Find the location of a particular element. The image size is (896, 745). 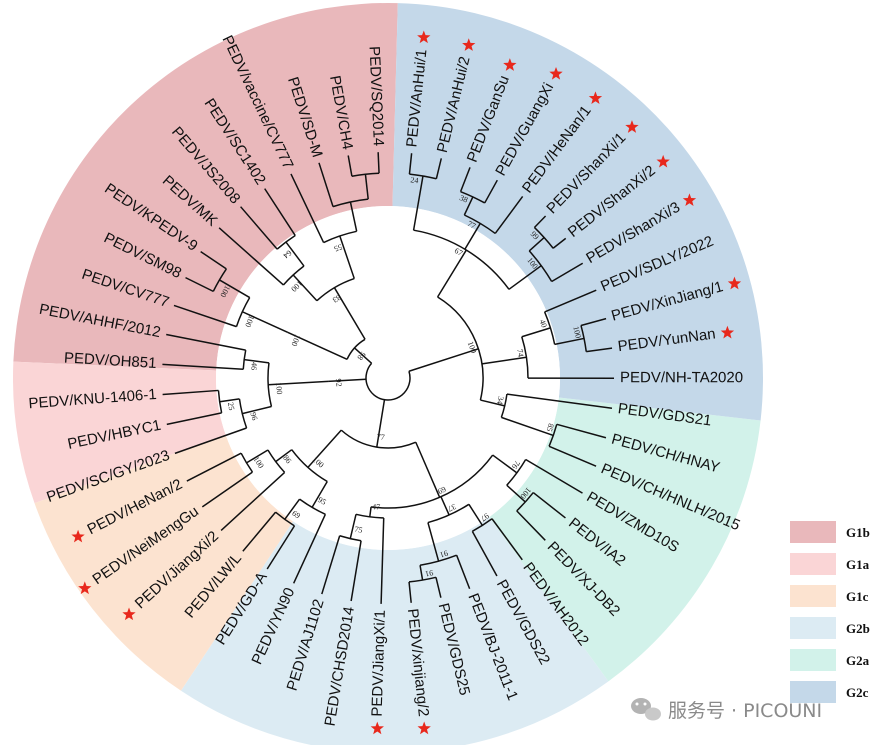

bootstrap-value: 77 is located at coordinates (380, 437).